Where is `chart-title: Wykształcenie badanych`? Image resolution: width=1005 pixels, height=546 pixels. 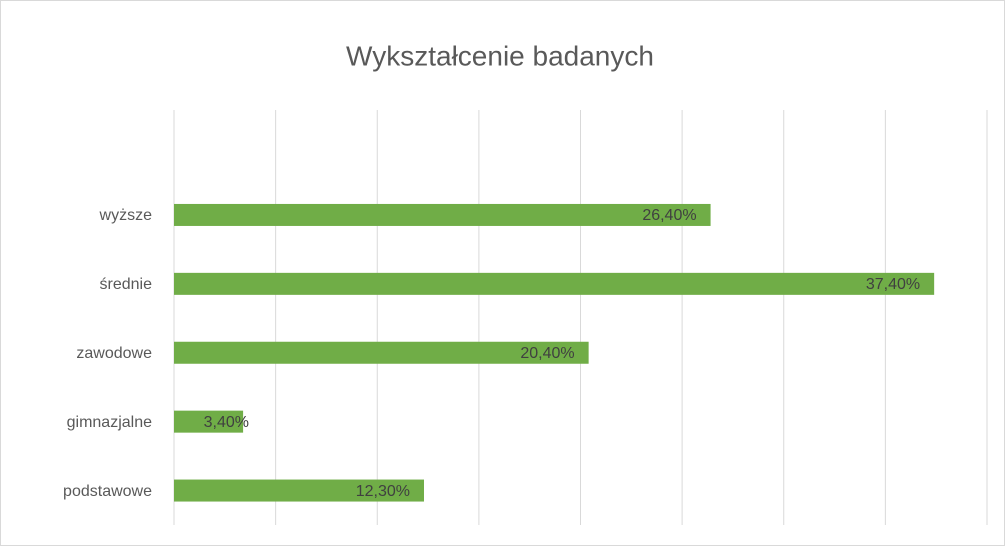
chart-title: Wykształcenie badanych is located at coordinates (500, 55).